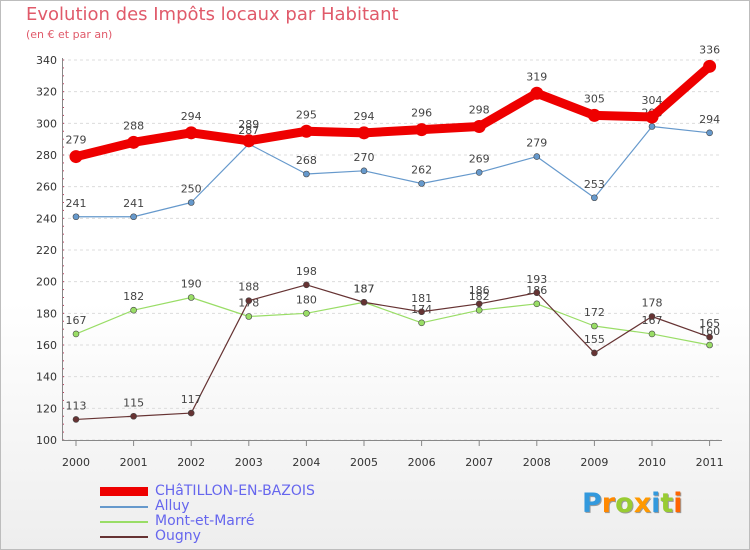  Describe the element at coordinates (191, 284) in the screenshot. I see `data-label: 190` at that location.